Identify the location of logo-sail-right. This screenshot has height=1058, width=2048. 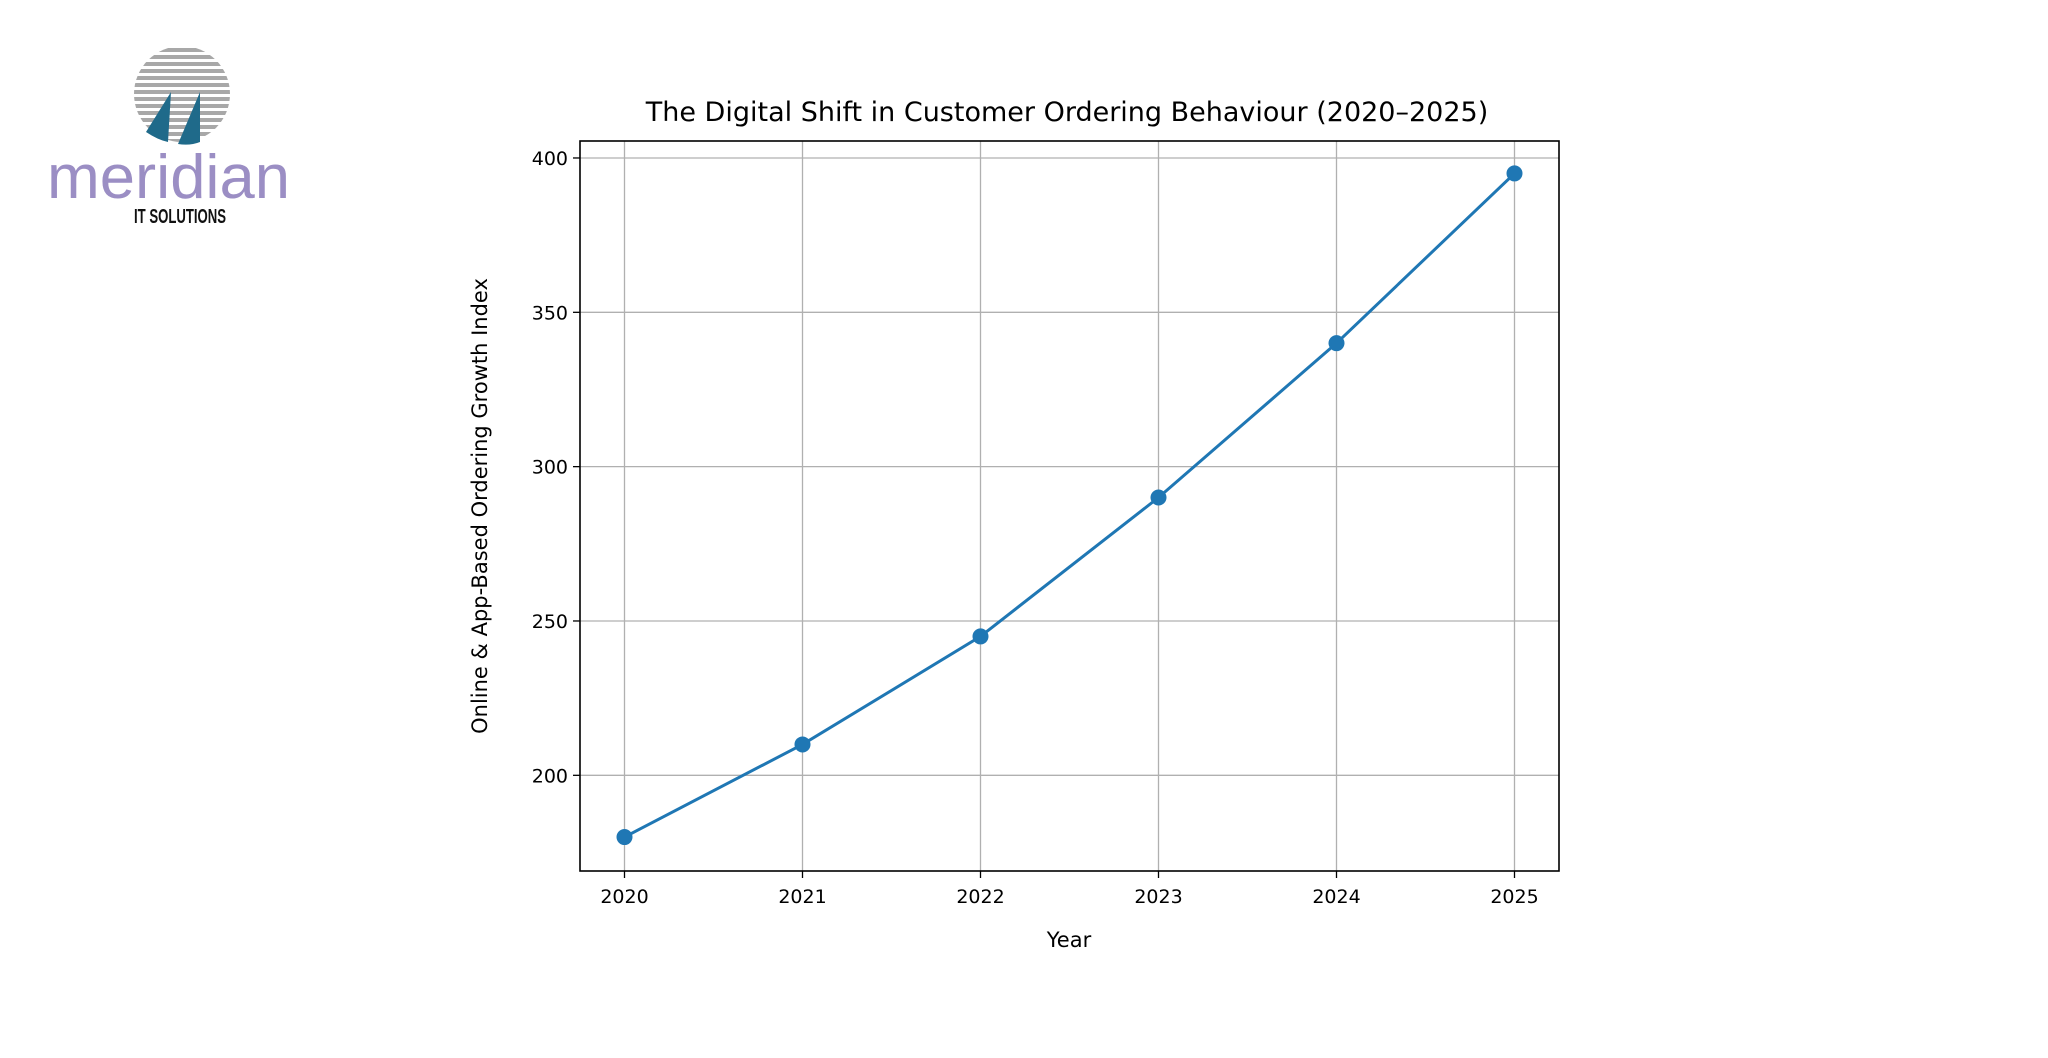
(189, 118).